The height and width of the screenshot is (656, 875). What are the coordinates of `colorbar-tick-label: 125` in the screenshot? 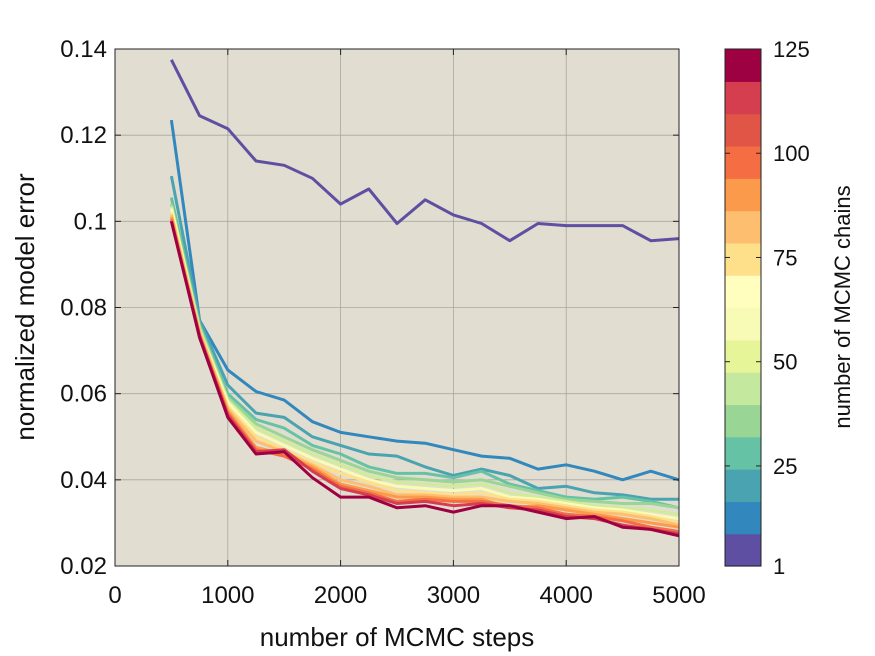 It's located at (791, 49).